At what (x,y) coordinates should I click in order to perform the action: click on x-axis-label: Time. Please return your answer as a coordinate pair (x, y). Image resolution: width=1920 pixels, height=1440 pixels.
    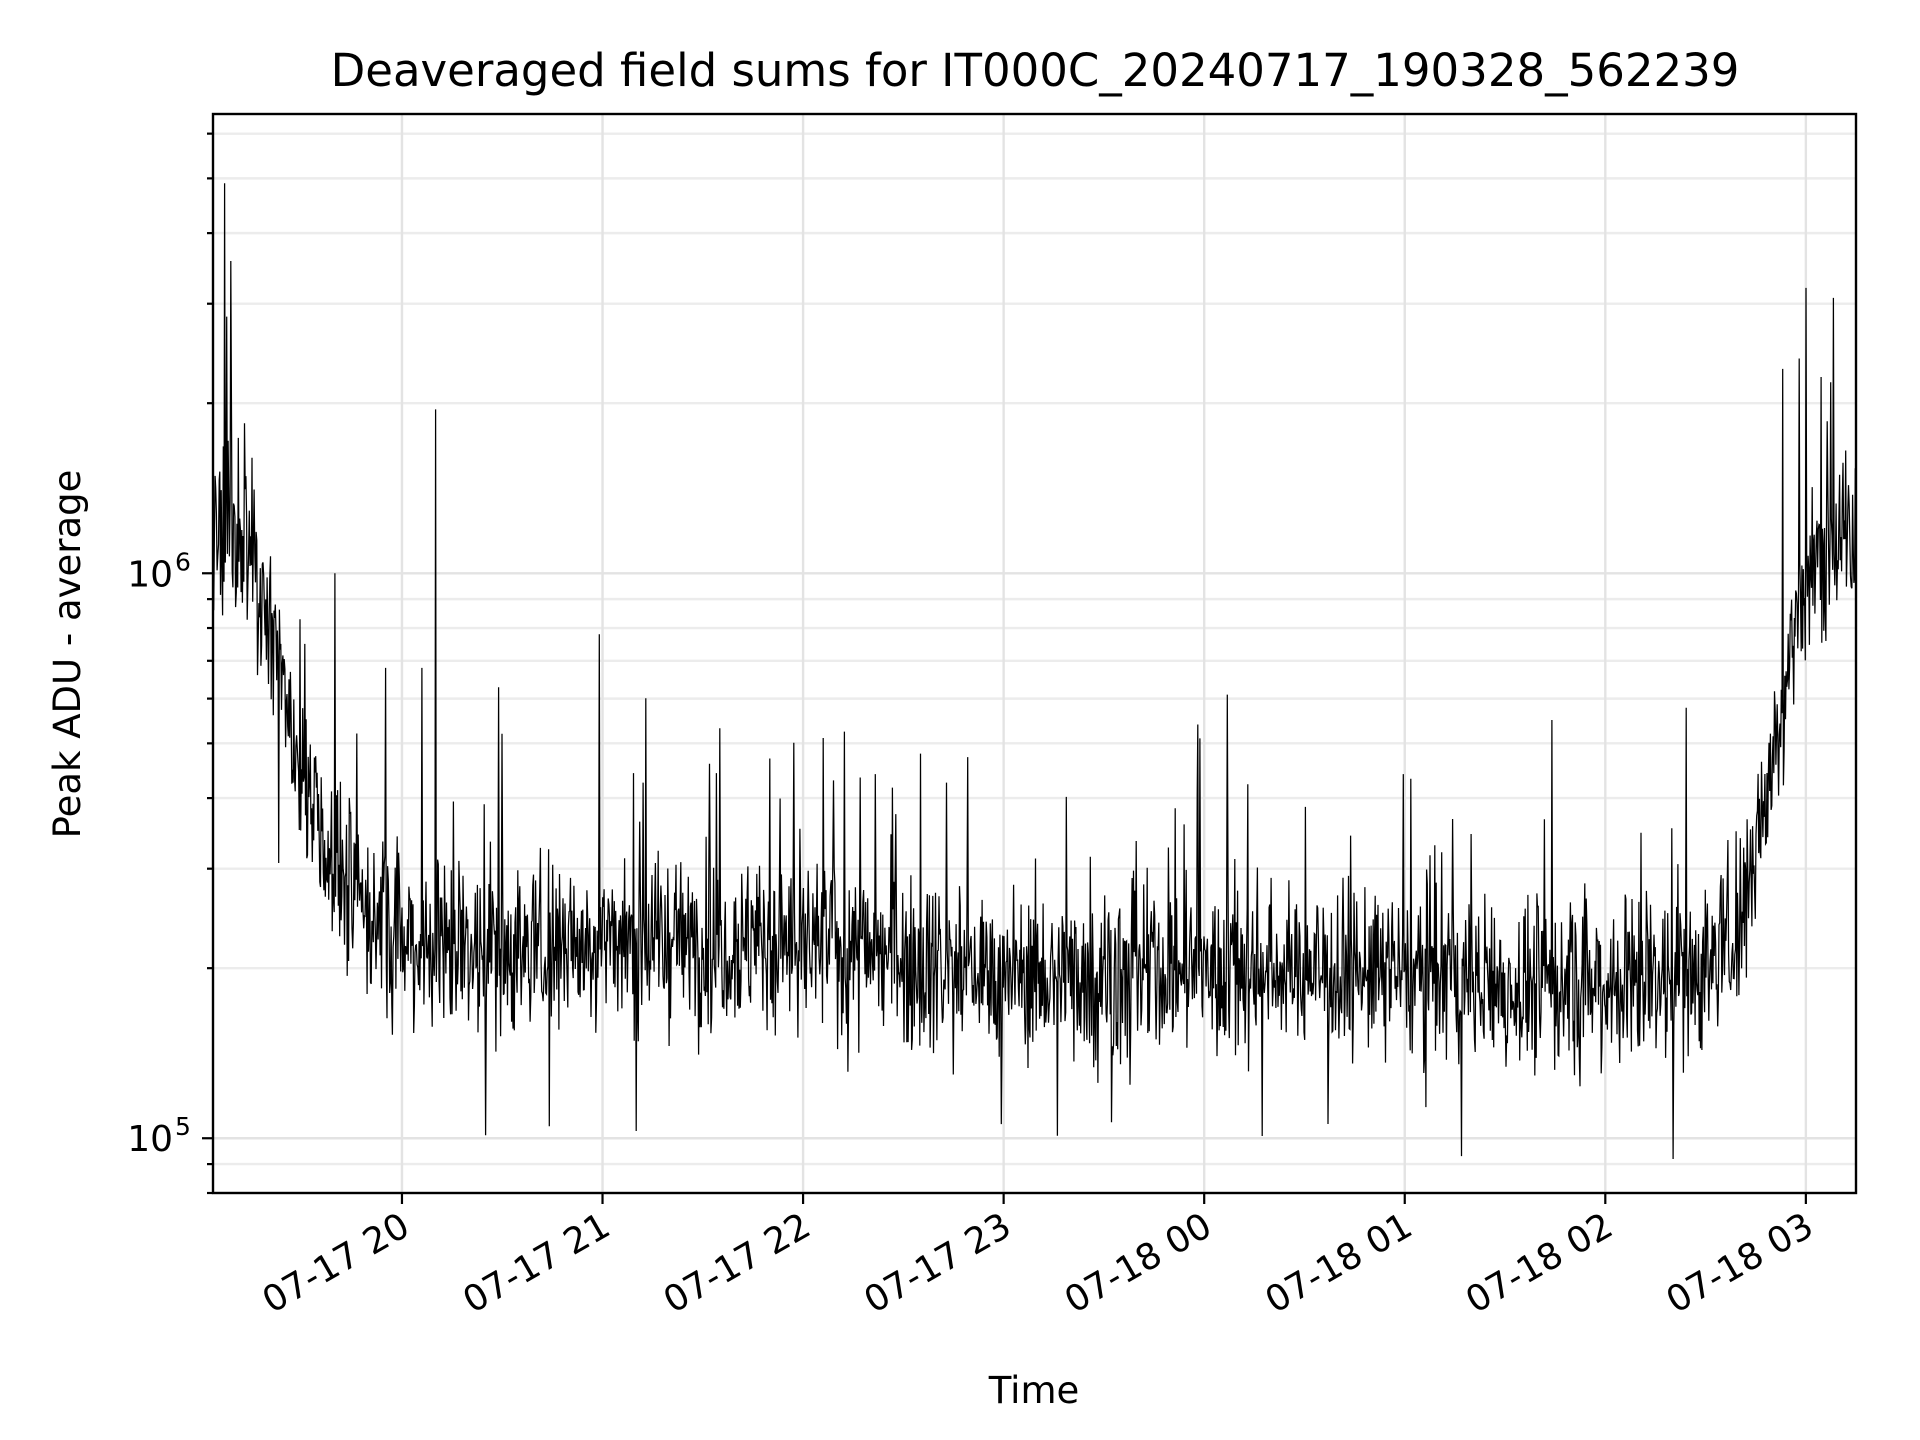
    Looking at the image, I should click on (1034, 1390).